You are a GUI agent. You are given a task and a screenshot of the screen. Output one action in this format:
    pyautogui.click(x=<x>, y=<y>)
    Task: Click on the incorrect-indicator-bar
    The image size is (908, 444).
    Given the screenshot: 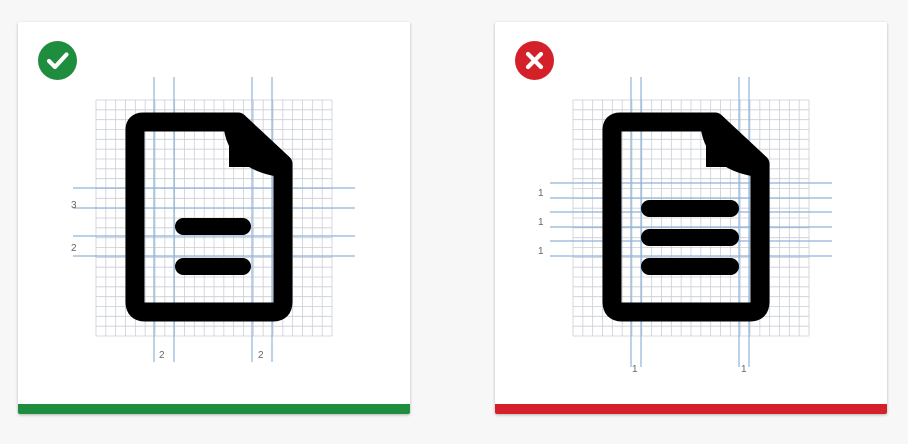 What is the action you would take?
    pyautogui.click(x=691, y=409)
    